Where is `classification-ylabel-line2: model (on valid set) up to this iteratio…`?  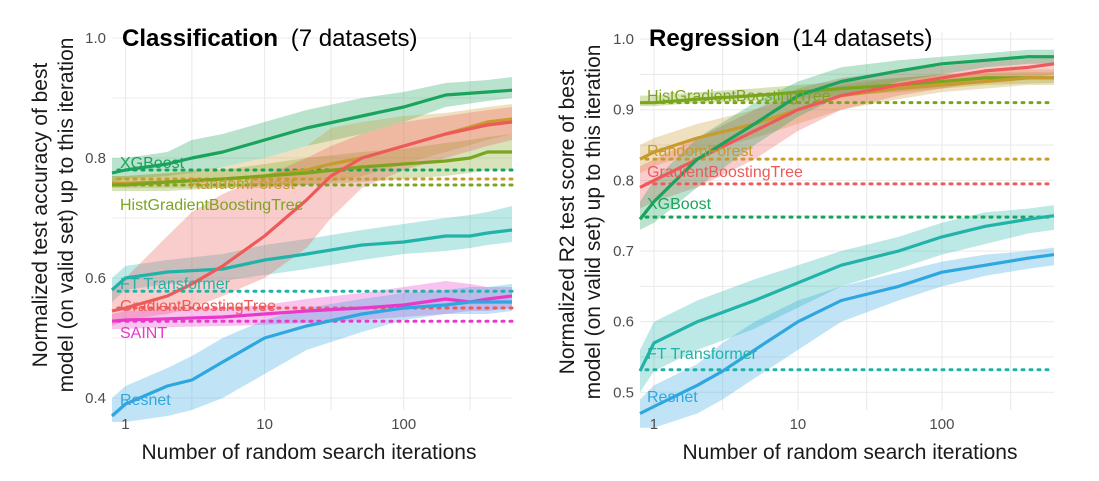 classification-ylabel-line2: model (on valid set) up to this iteratio… is located at coordinates (66, 215).